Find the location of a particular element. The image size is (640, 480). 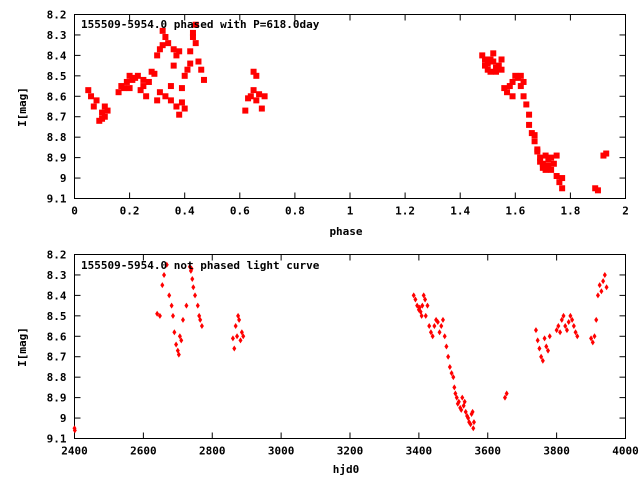

x-tick-label: 0.8 is located at coordinates (295, 211).